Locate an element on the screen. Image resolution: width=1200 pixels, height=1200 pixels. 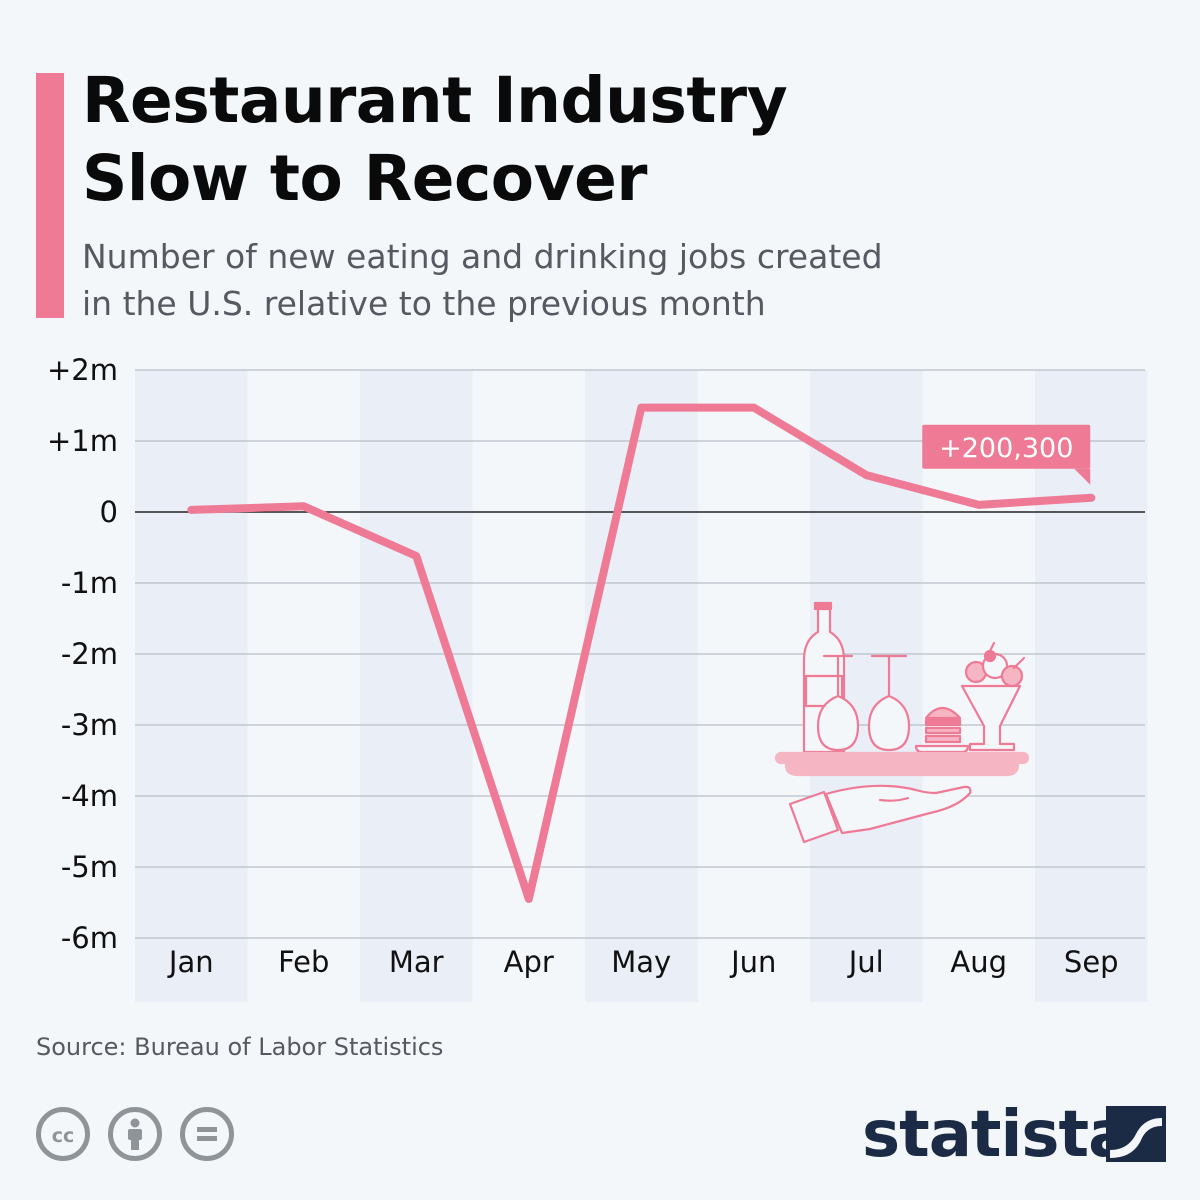
svg-text: cc is located at coordinates (63, 1136).